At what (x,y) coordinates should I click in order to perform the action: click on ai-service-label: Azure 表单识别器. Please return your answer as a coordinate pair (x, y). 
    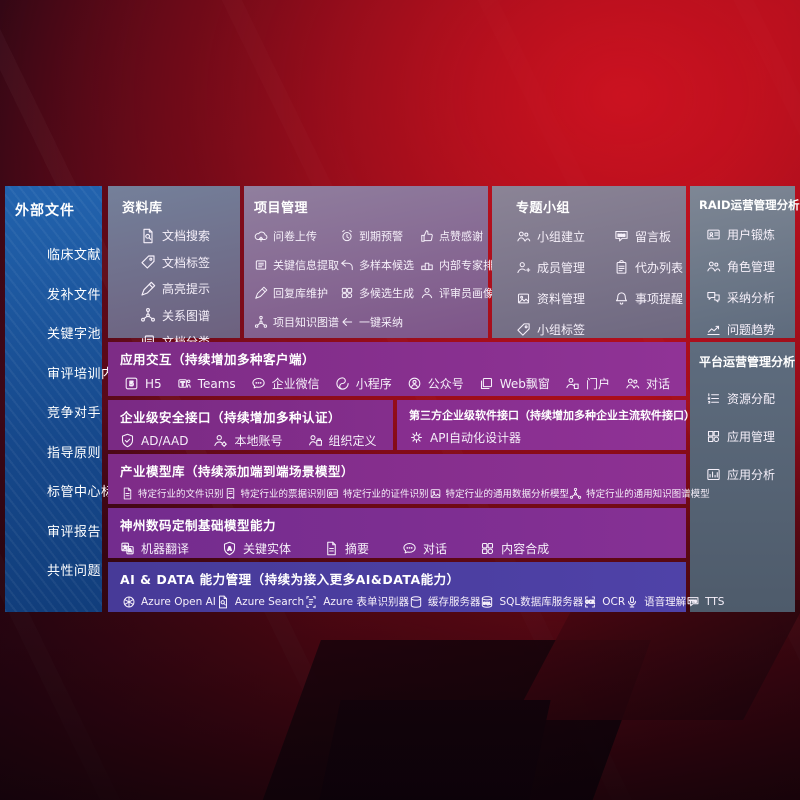
    Looking at the image, I should click on (366, 602).